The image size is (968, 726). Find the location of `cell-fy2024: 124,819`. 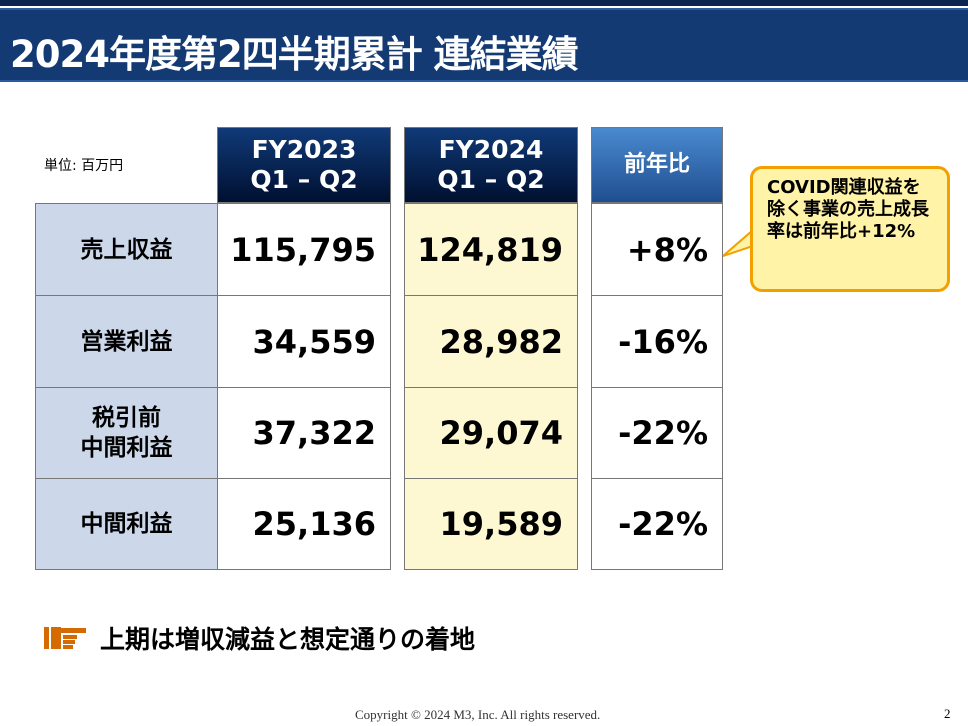

cell-fy2024: 124,819 is located at coordinates (491, 249).